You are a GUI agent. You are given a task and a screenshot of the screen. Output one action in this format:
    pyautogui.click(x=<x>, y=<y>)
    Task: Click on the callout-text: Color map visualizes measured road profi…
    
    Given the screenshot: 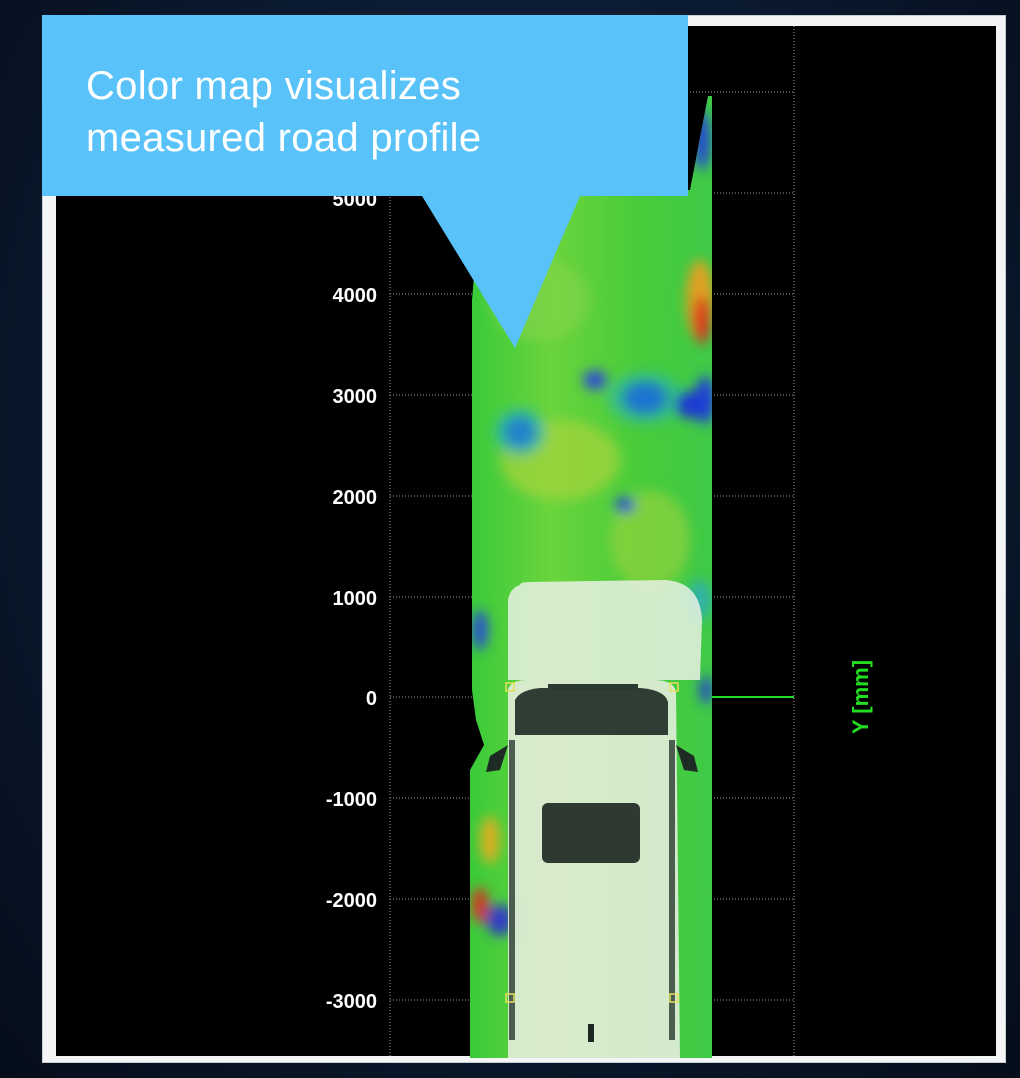 What is the action you would take?
    pyautogui.click(x=366, y=112)
    